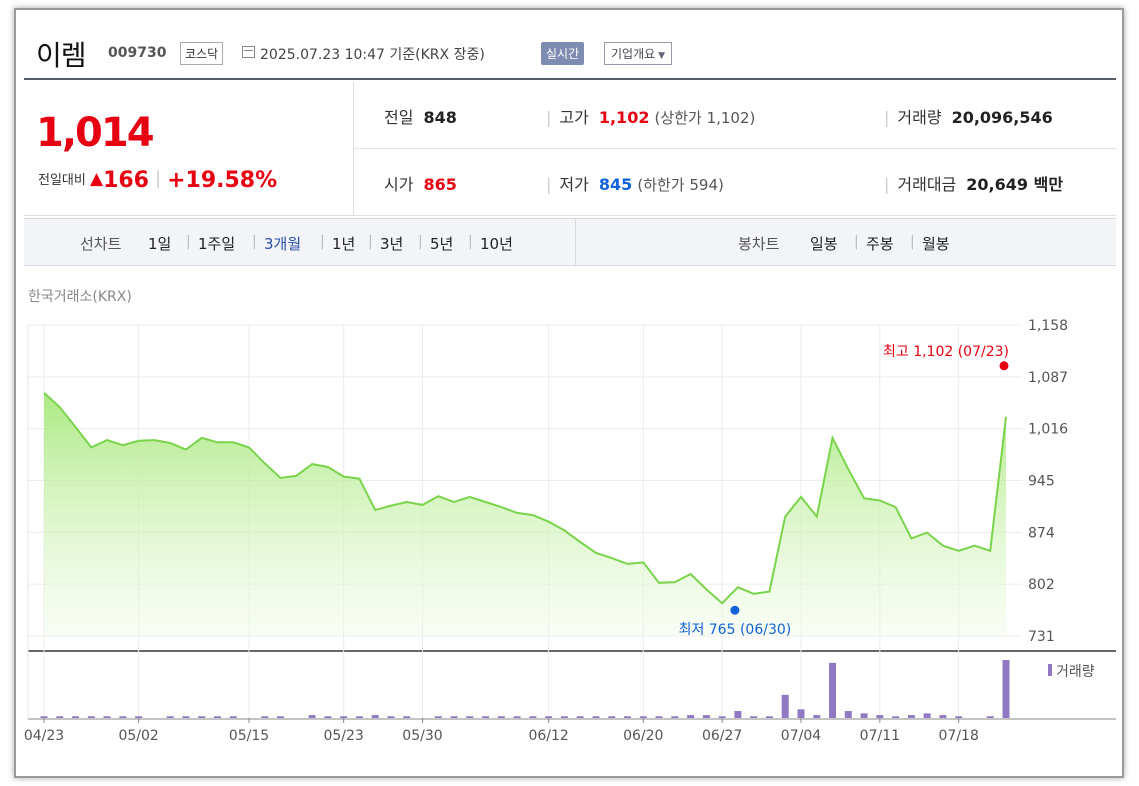 The image size is (1139, 786). Describe the element at coordinates (157, 180) in the screenshot. I see `price-change: 전일대비 ▲166 | +19.58%` at that location.